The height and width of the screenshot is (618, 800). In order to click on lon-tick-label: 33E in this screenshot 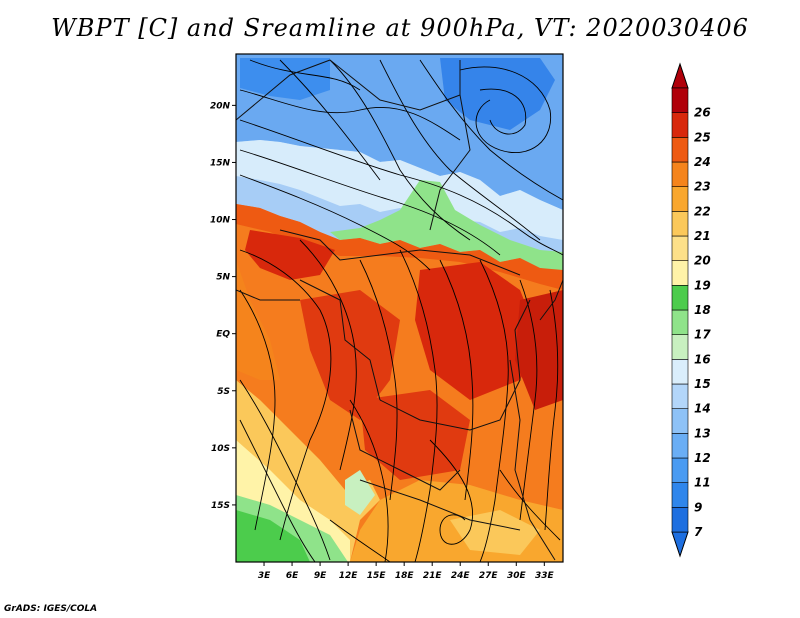, I will do `click(545, 576)`.